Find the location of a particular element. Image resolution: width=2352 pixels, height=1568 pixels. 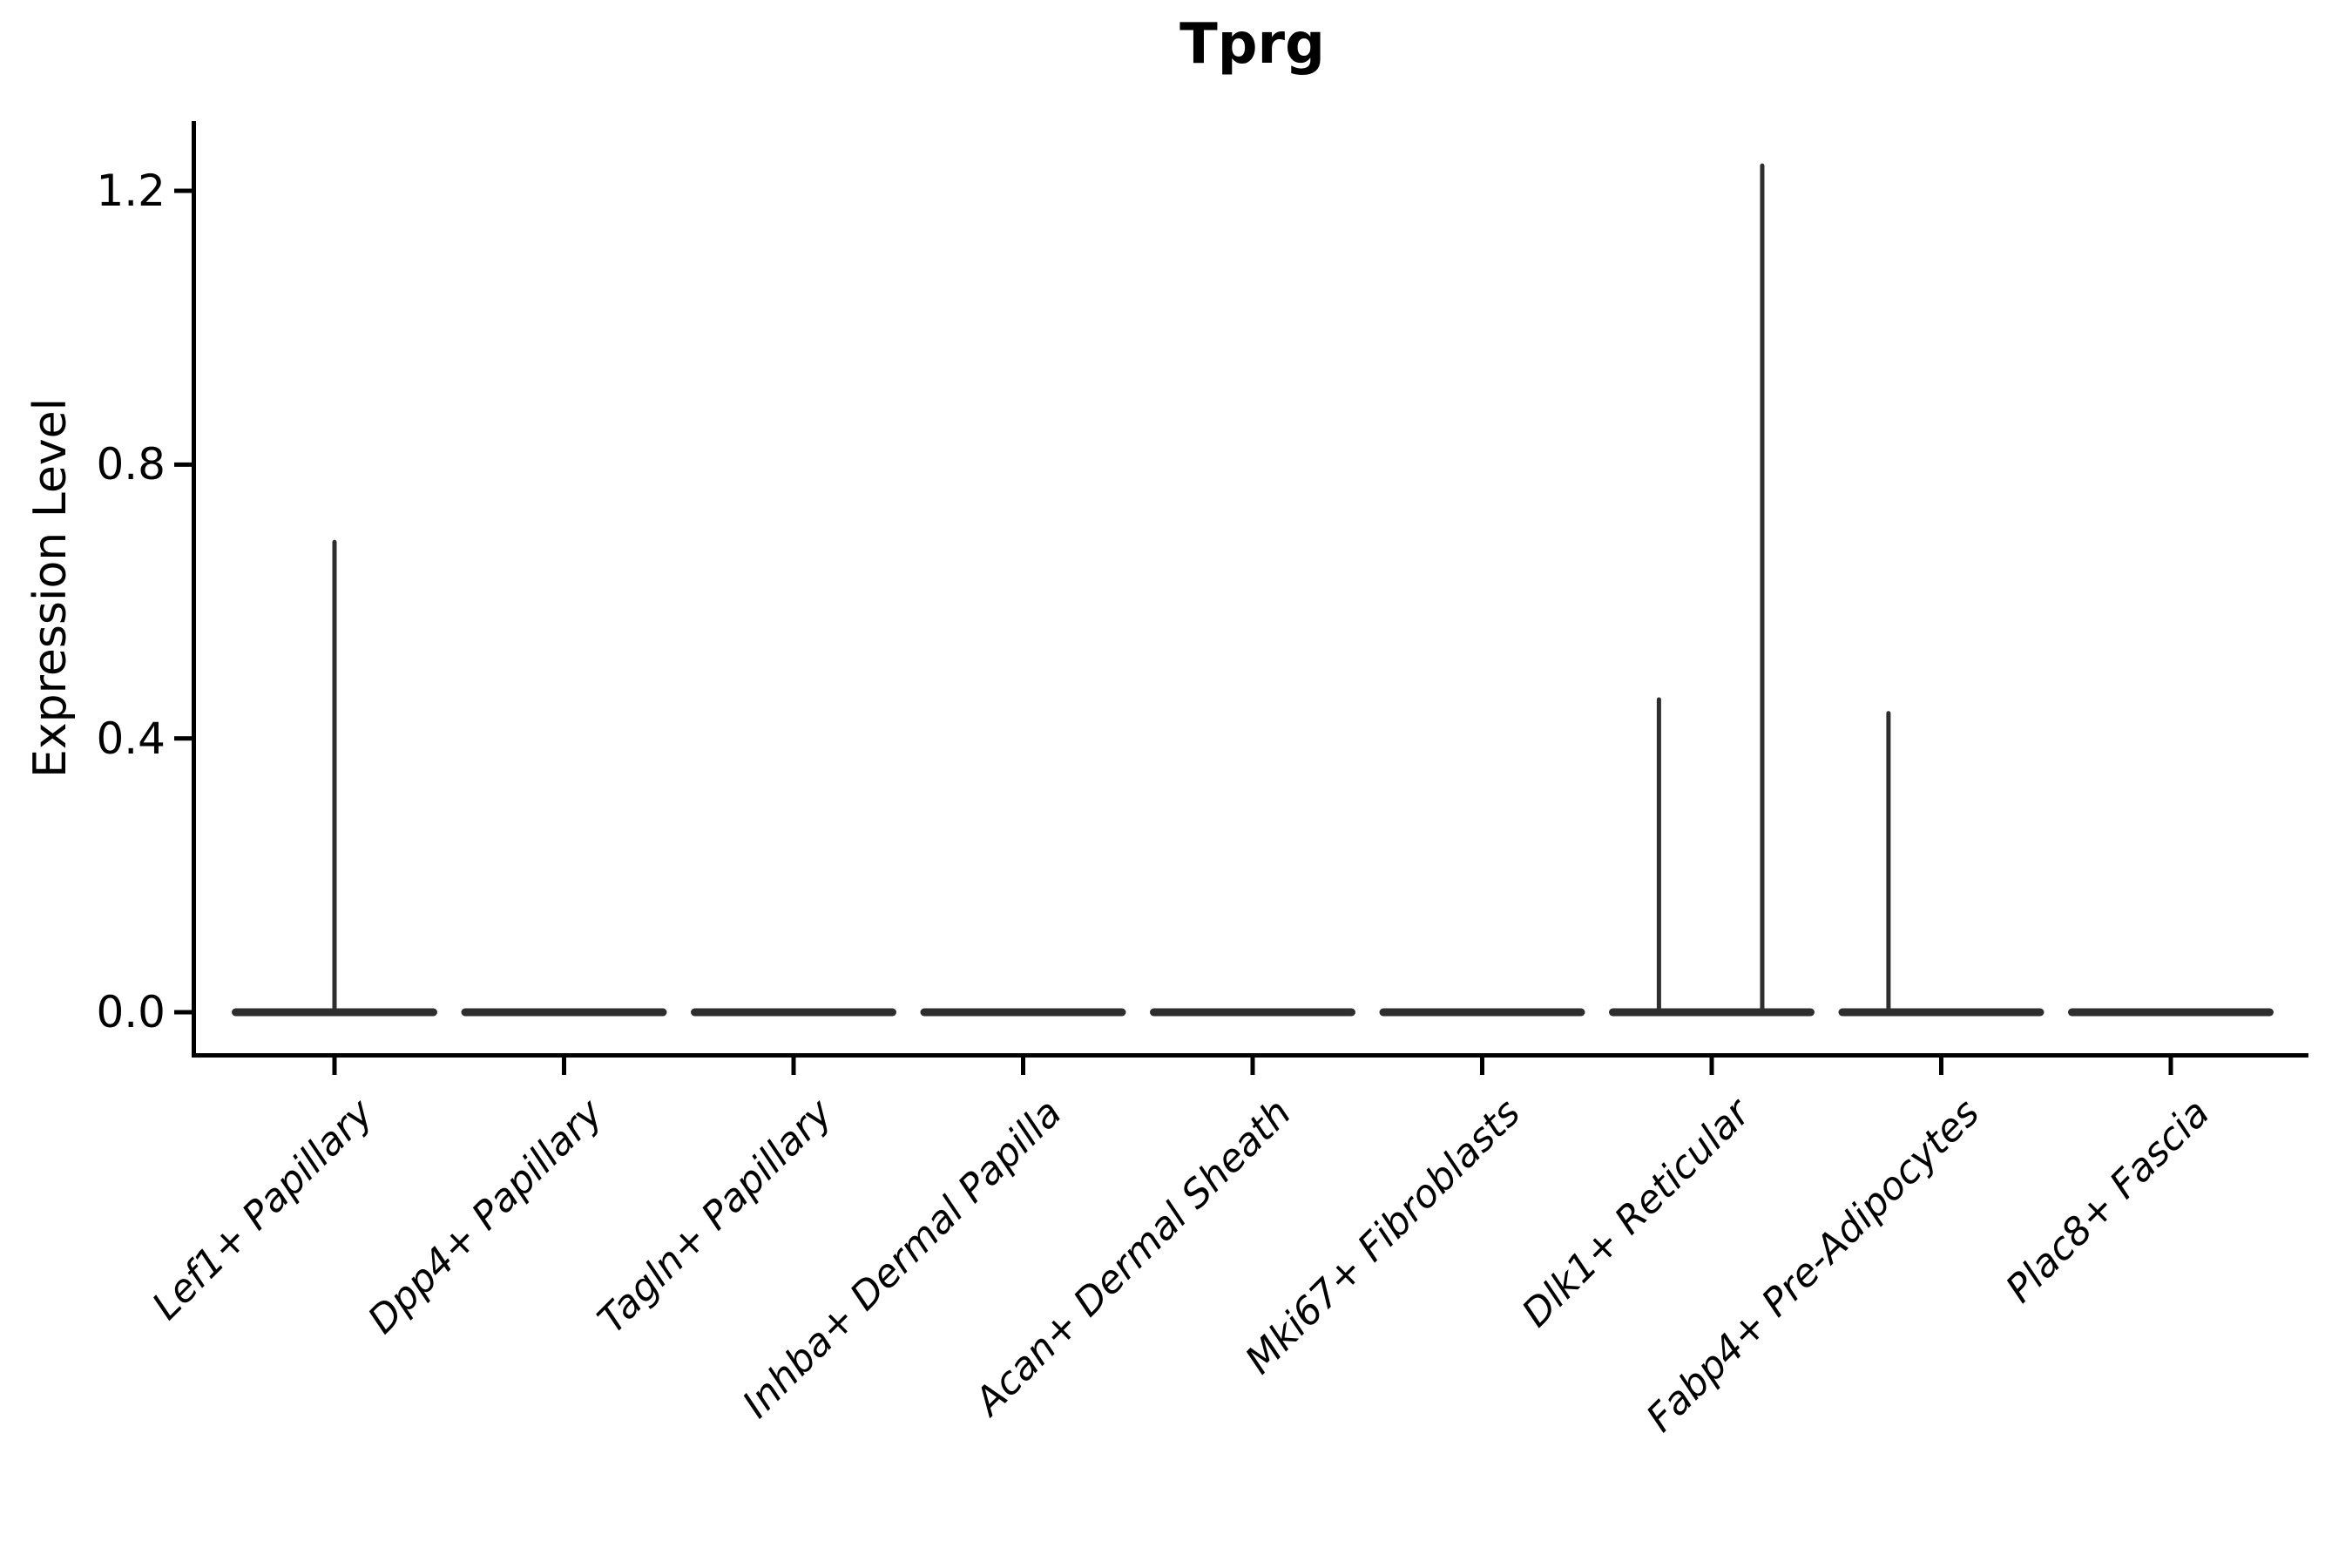

y-axis-spine is located at coordinates (194, 589).